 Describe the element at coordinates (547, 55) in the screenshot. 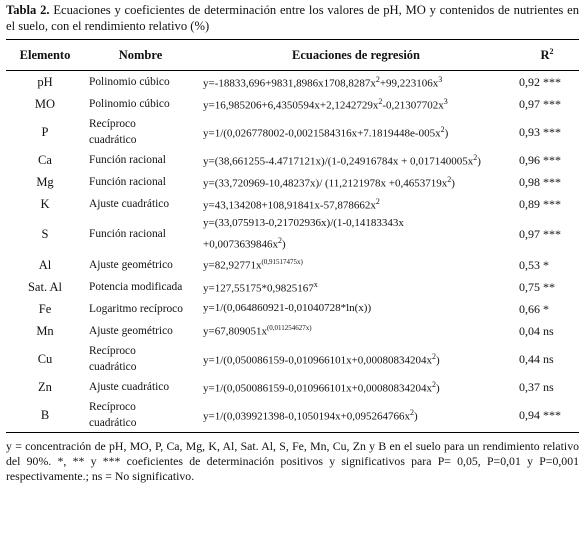

I see `header-r2: R2` at that location.